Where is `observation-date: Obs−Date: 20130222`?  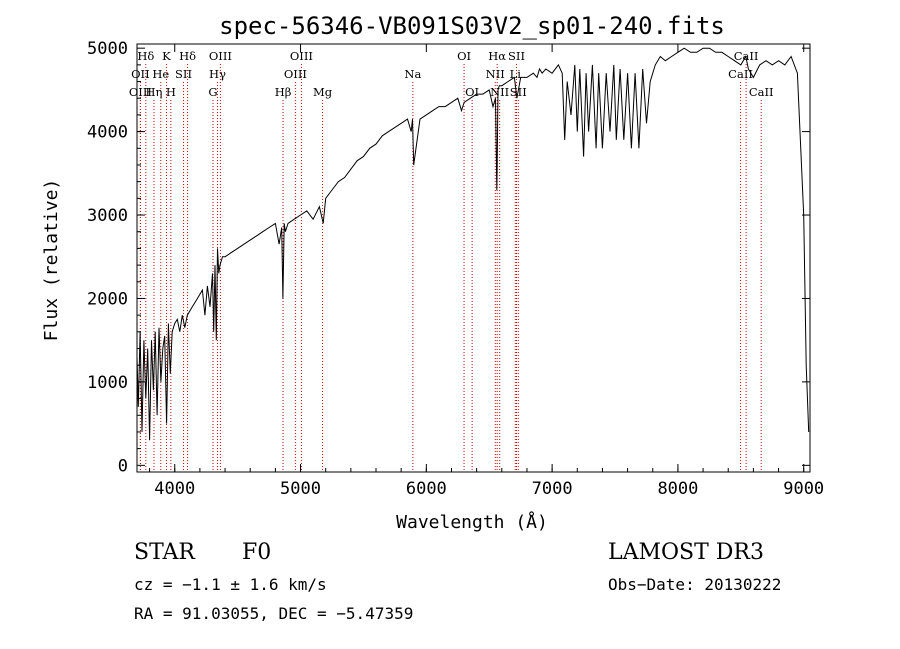
observation-date: Obs−Date: 20130222 is located at coordinates (695, 584).